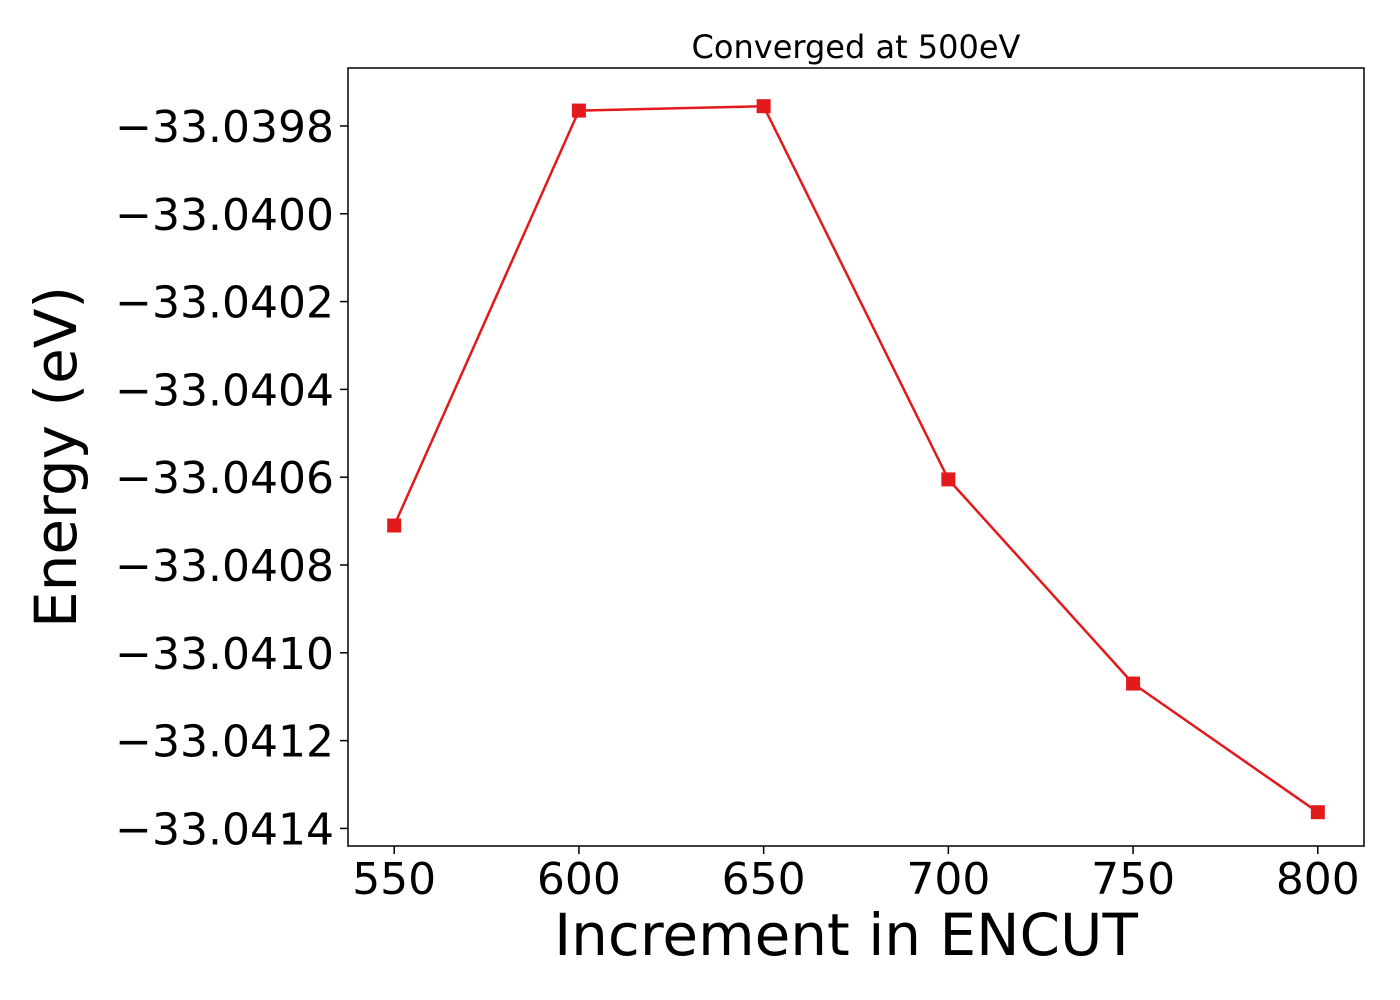 Image resolution: width=1400 pixels, height=1000 pixels. What do you see at coordinates (846, 935) in the screenshot?
I see `x-axis-title: Increment in ENCUT` at bounding box center [846, 935].